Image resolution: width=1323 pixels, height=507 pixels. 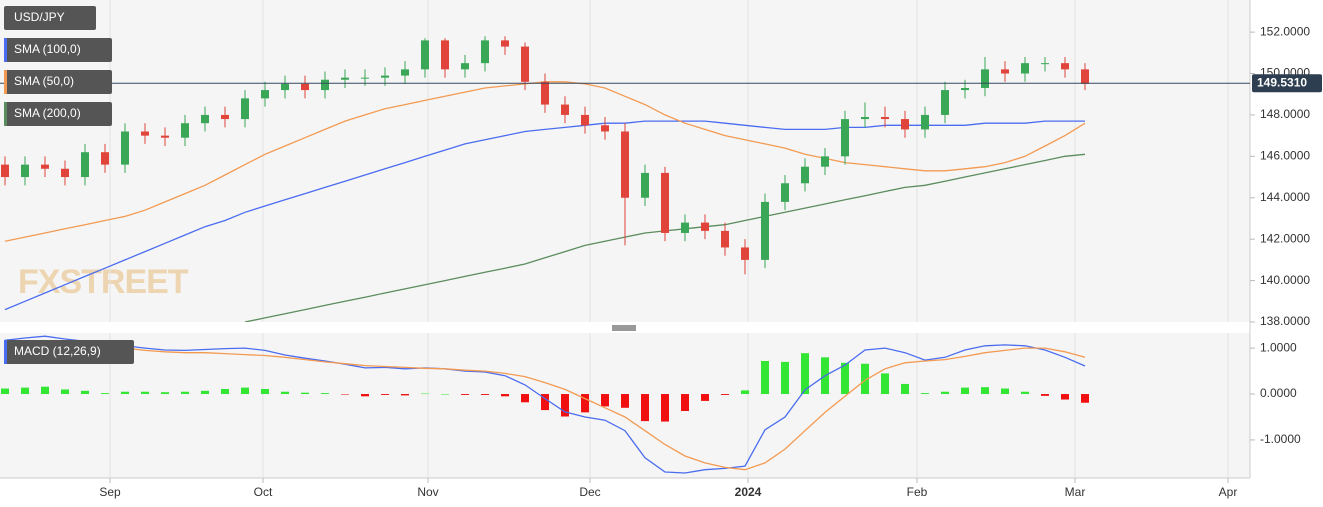 What do you see at coordinates (589, 492) in the screenshot?
I see `x-tick-label: Dec` at bounding box center [589, 492].